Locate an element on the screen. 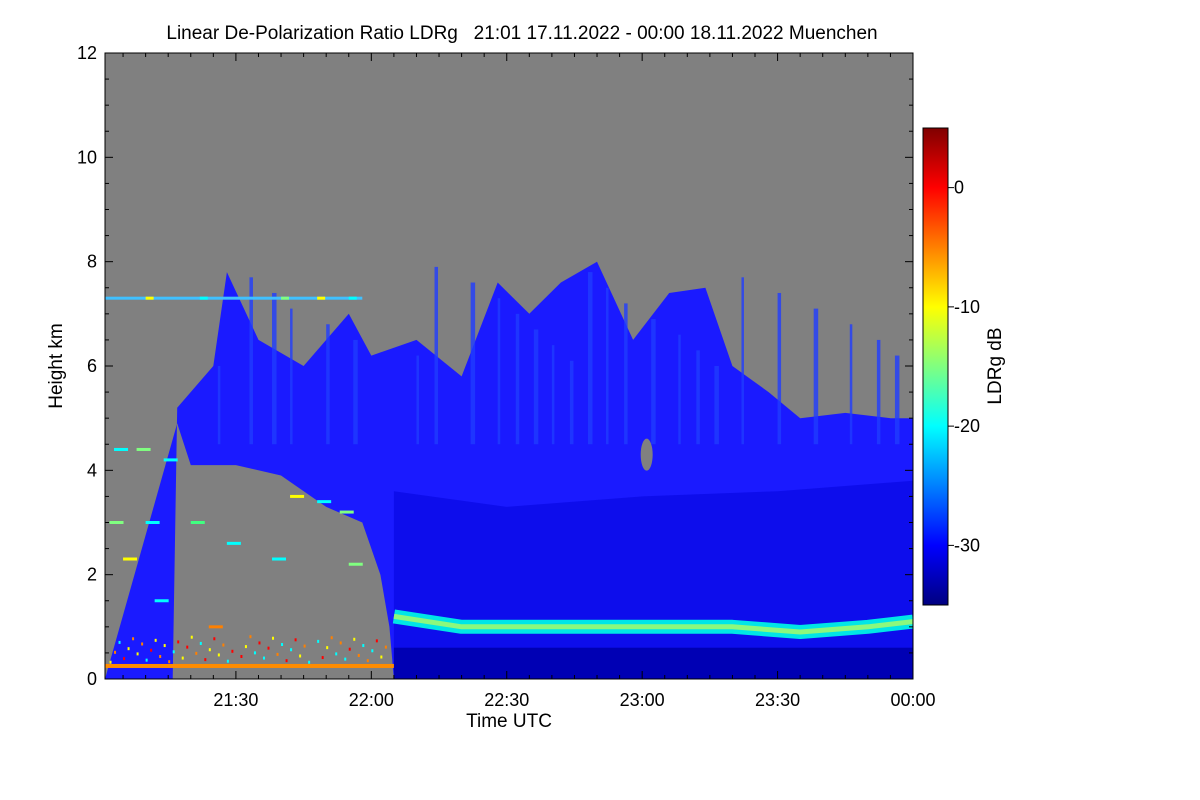 This screenshot has width=1200, height=800. colorbar-tick-label: -30 is located at coordinates (967, 545).